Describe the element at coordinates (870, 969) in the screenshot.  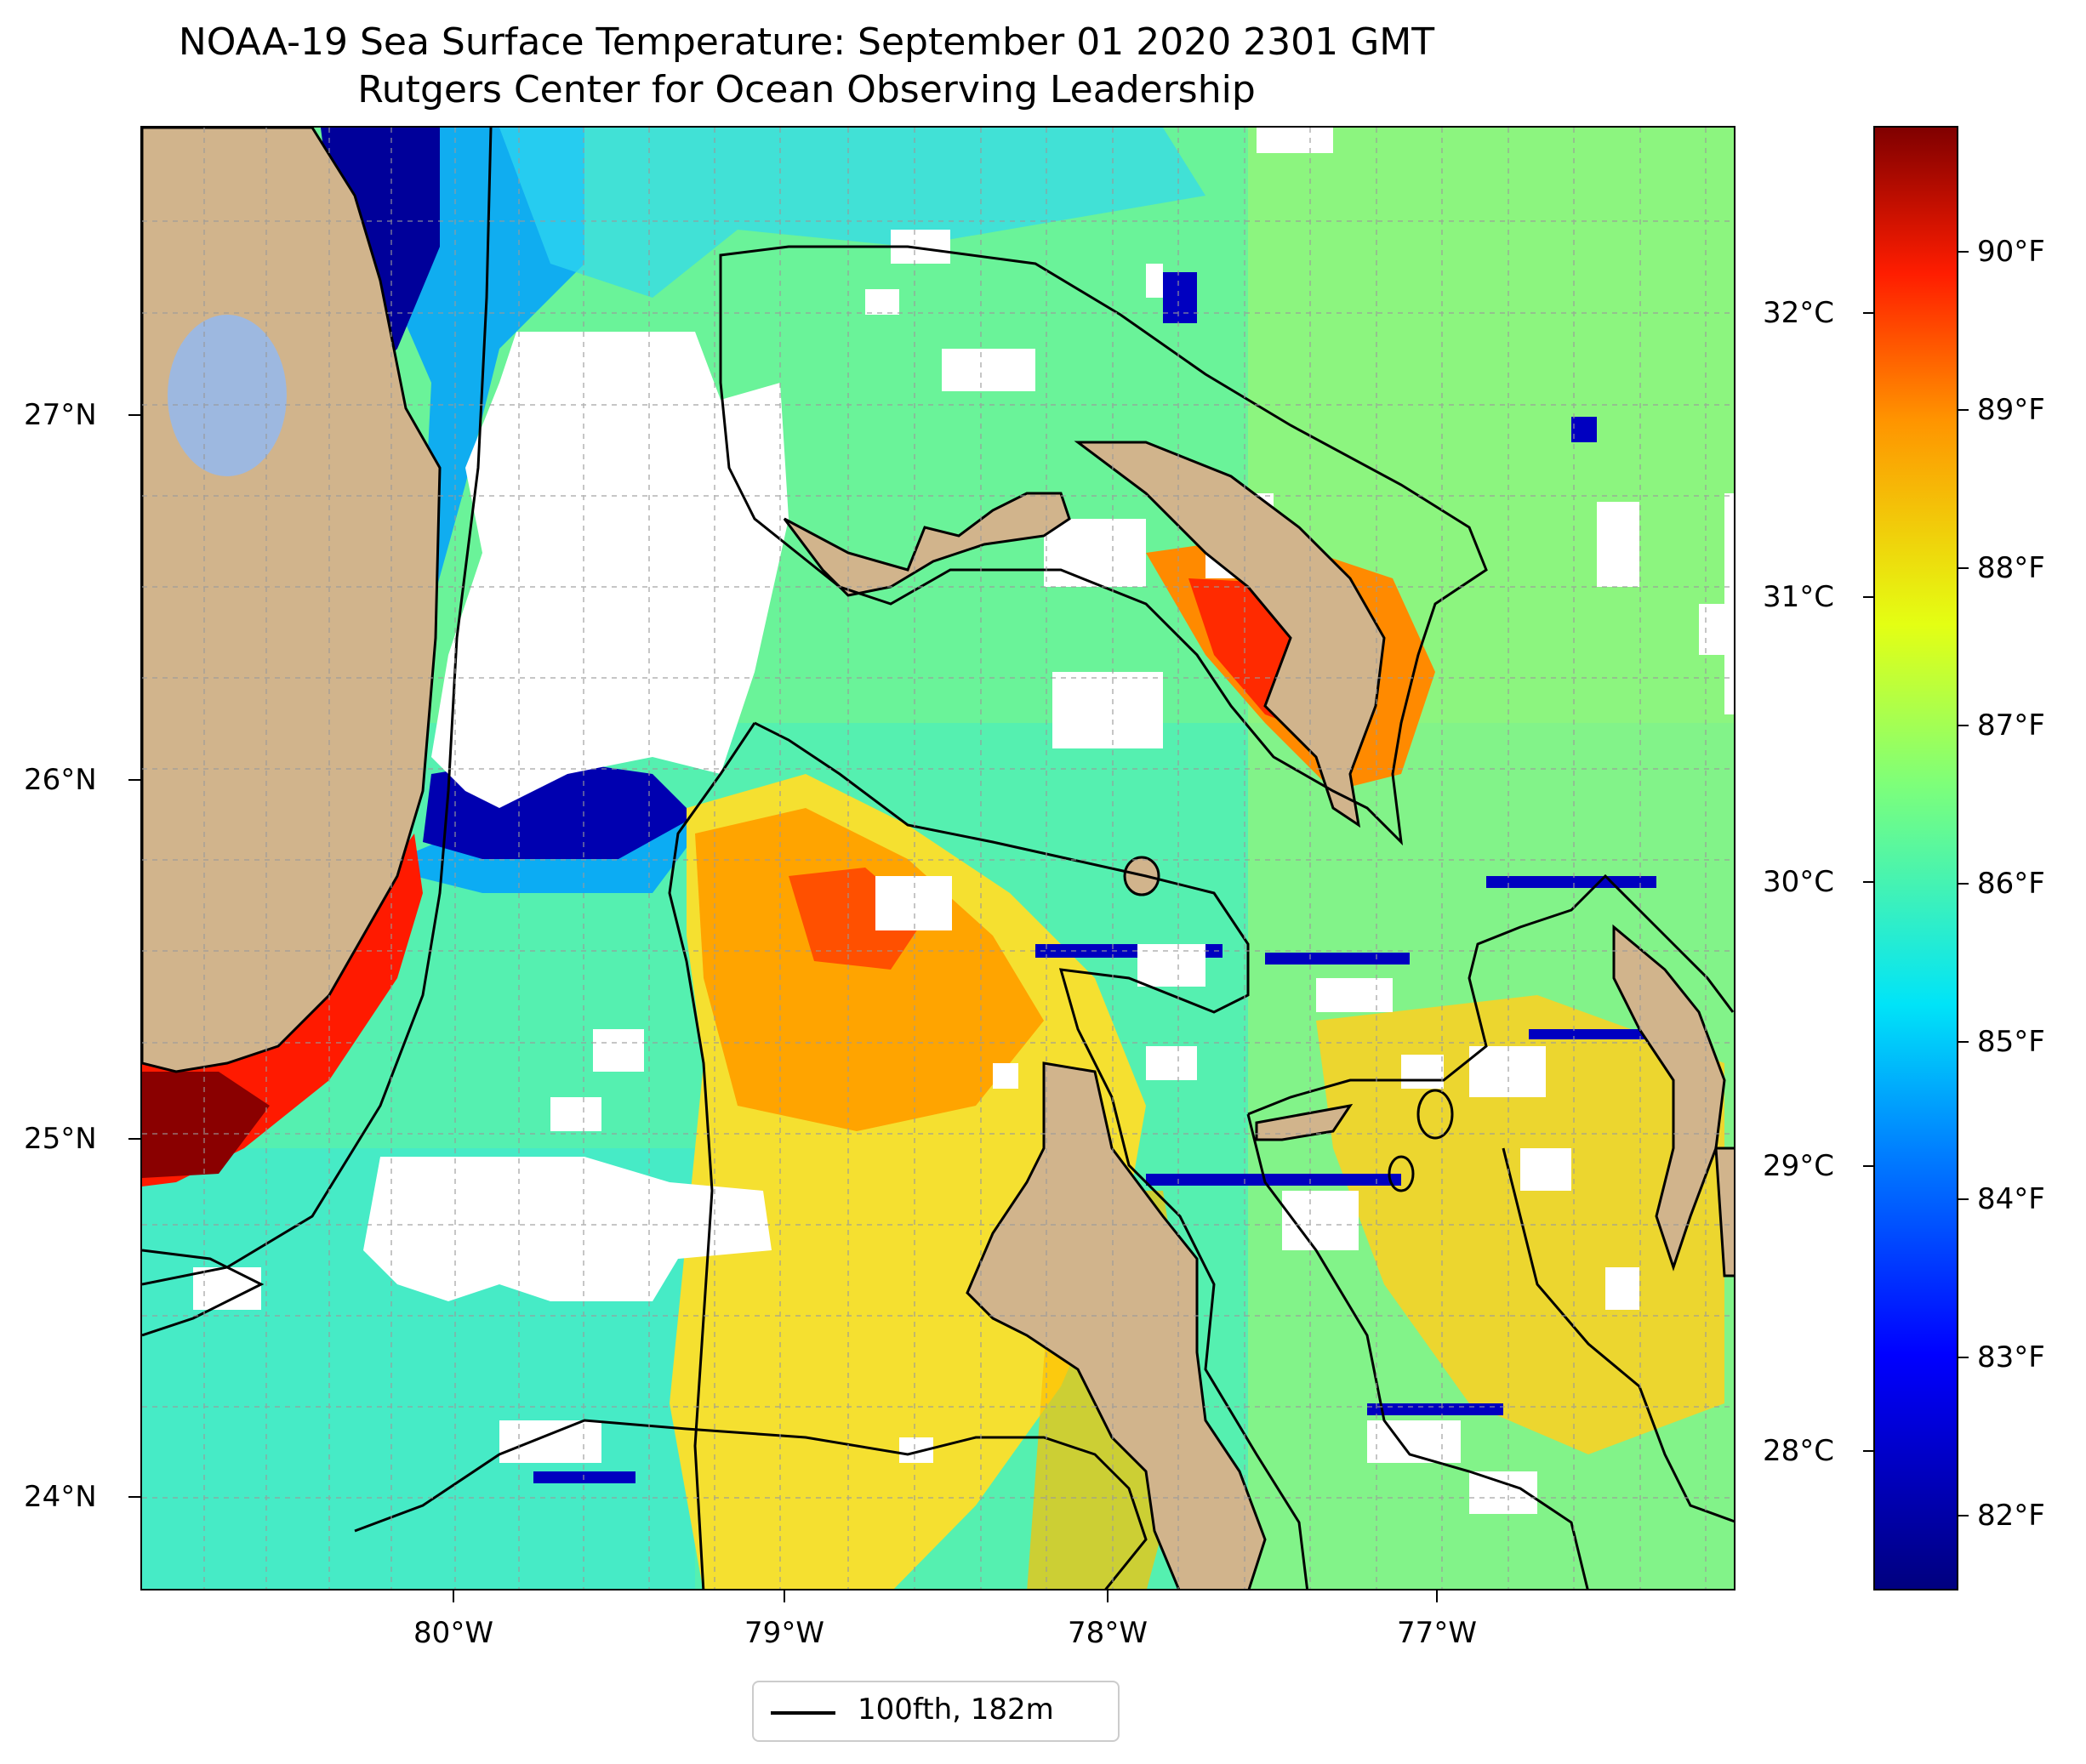
I see `warm-core-central` at that location.